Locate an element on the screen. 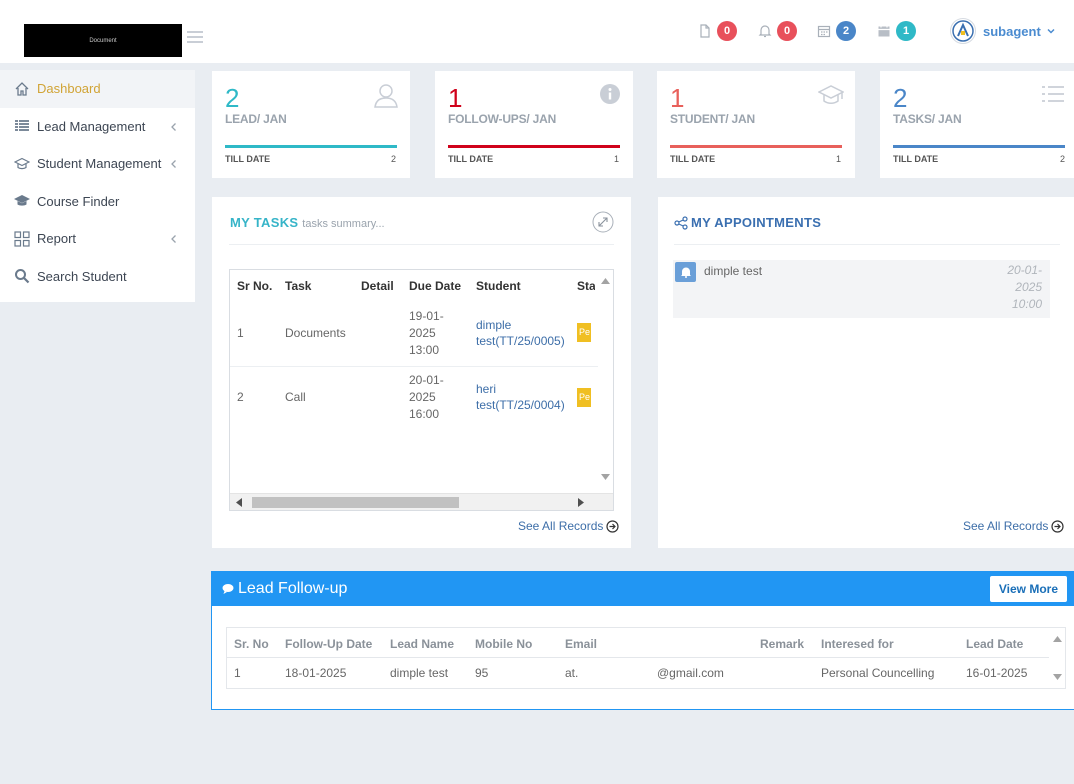 This screenshot has width=1074, height=784. appointment-item: dimple test 20-01- 2025 10:00 is located at coordinates (861, 289).